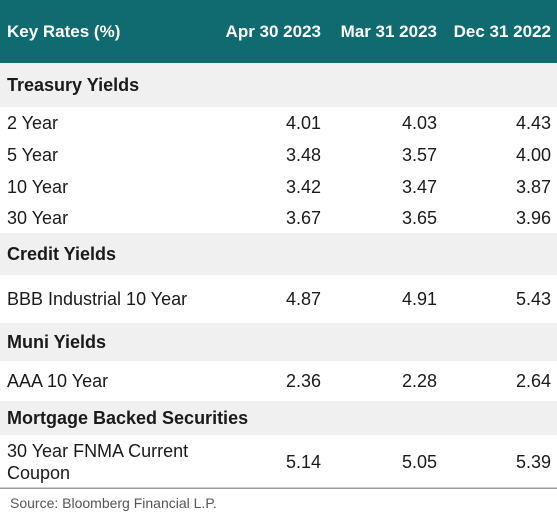 The width and height of the screenshot is (557, 523). I want to click on table-row: 30 Year 3.67 3.65 3.96, so click(278, 218).